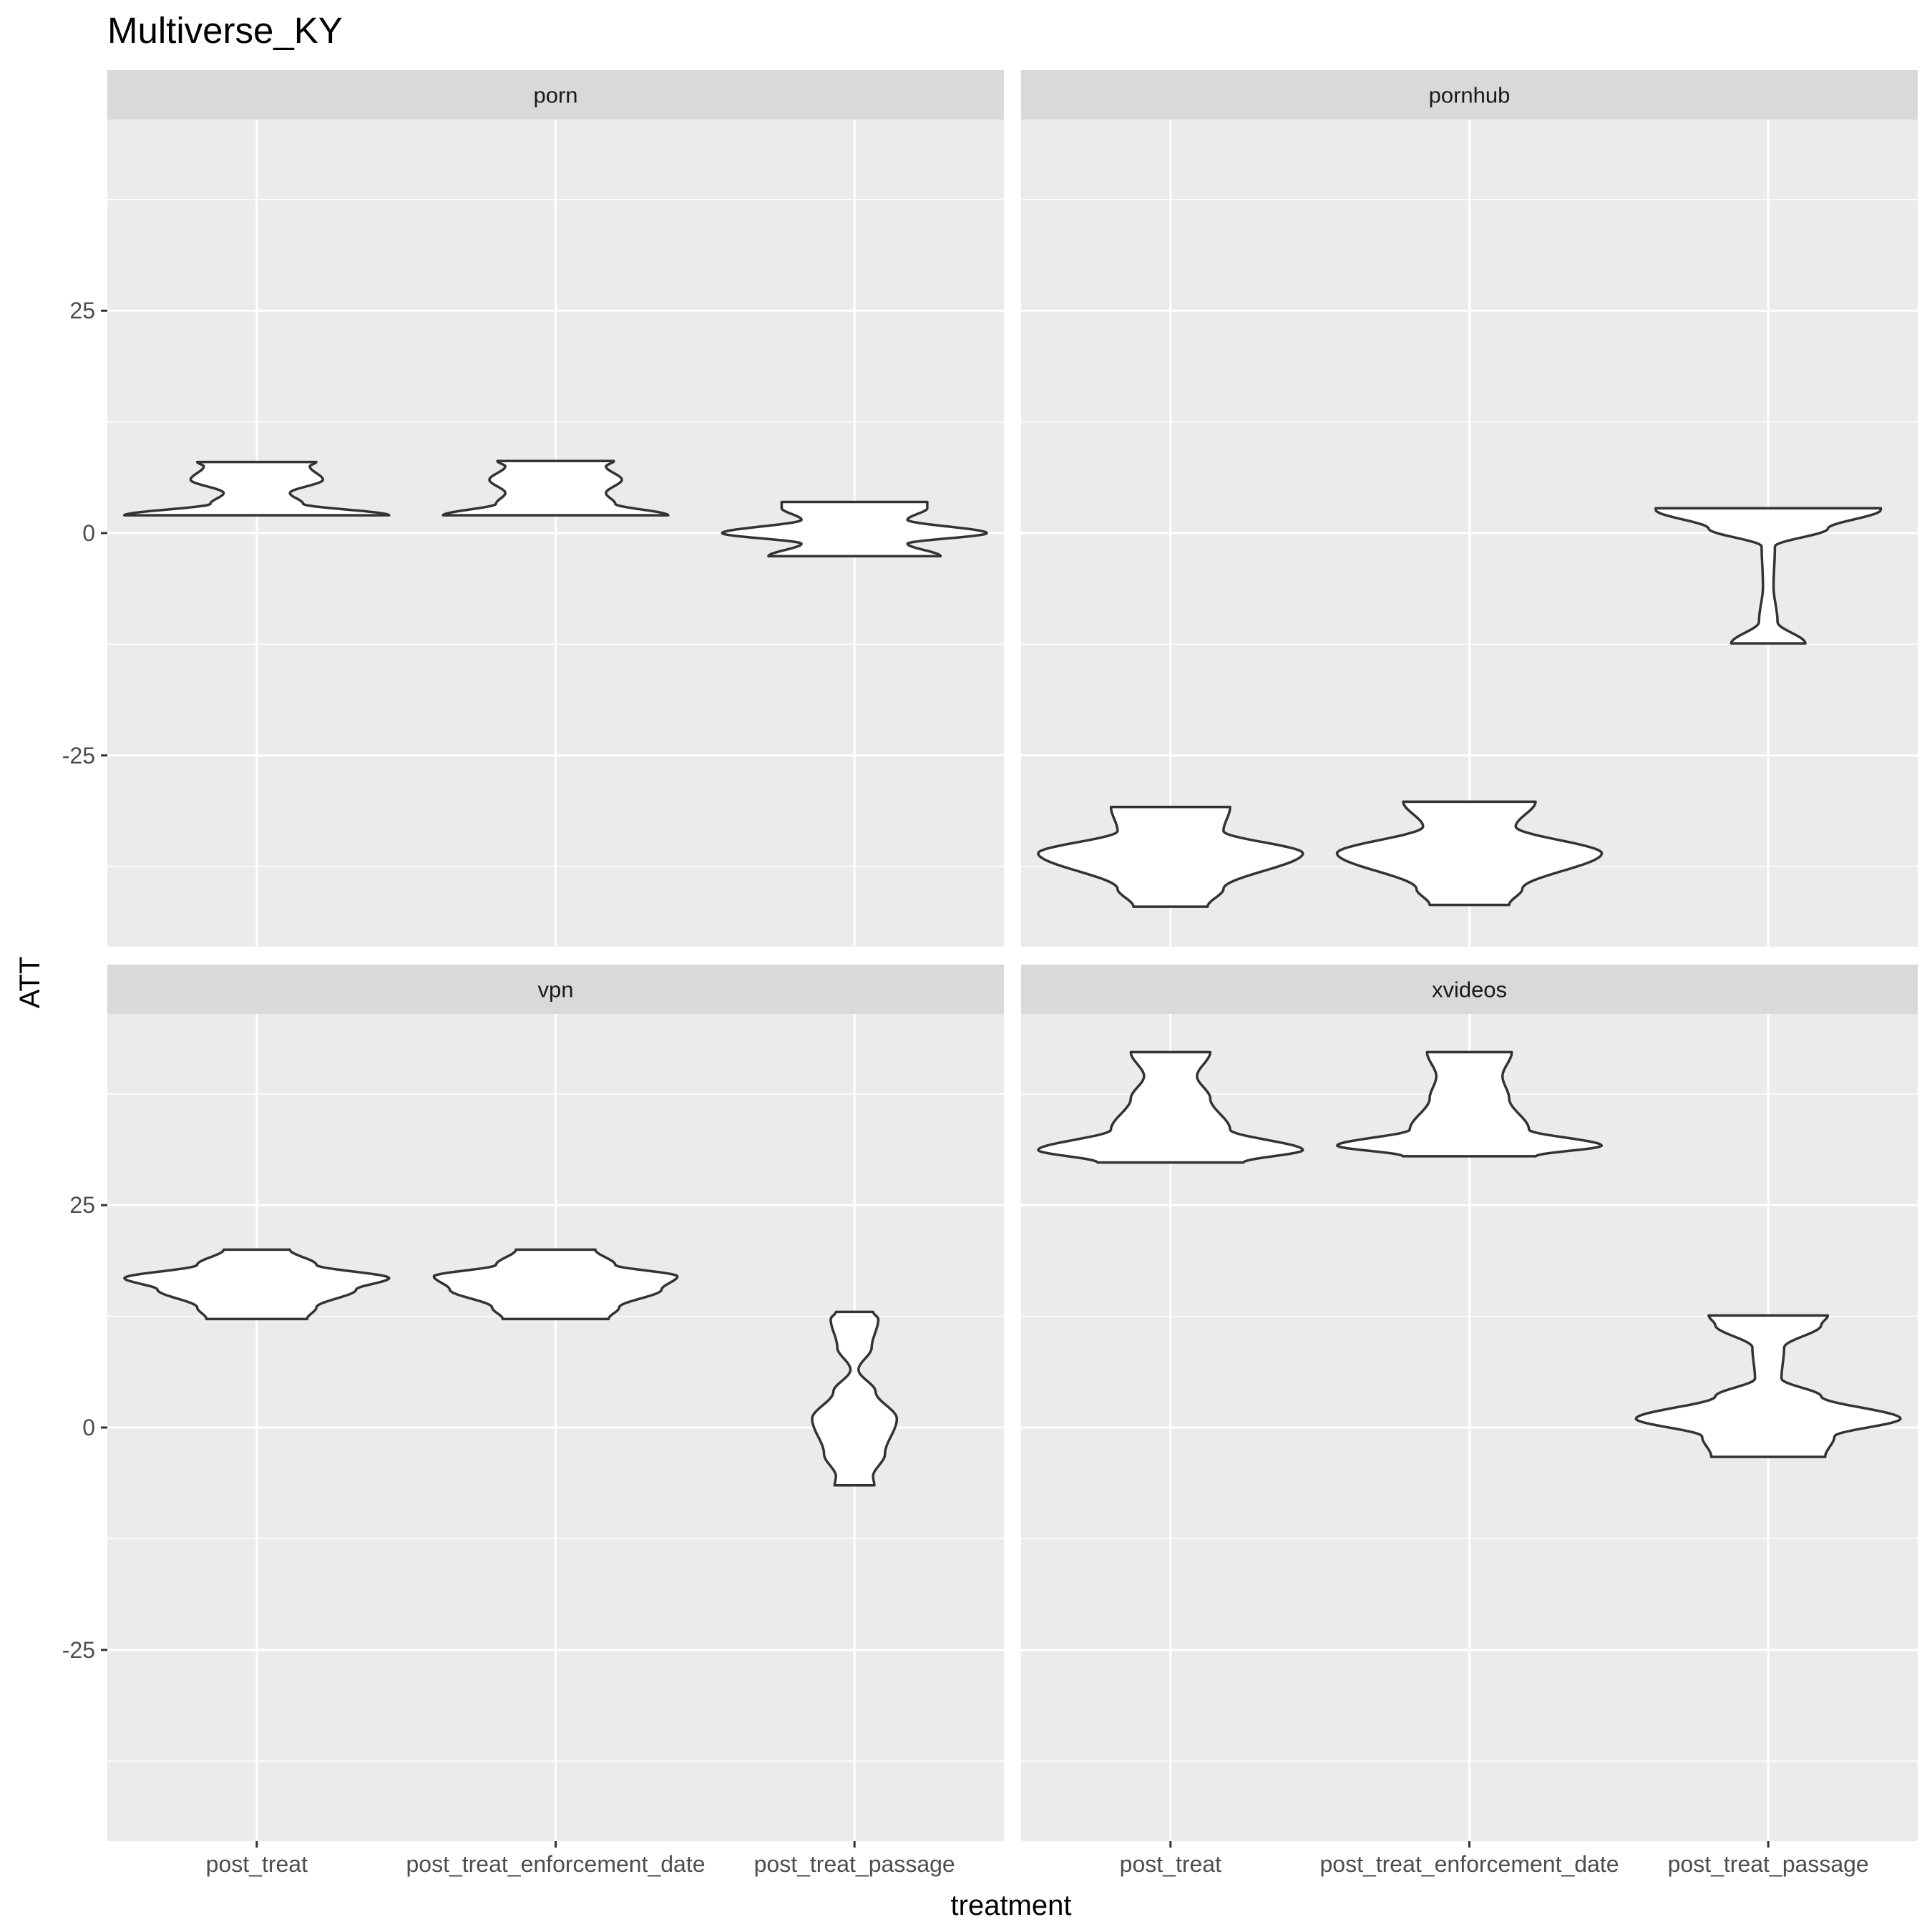 This screenshot has width=1932, height=1932. What do you see at coordinates (257, 1284) in the screenshot?
I see `violin-vpn-post_treat` at bounding box center [257, 1284].